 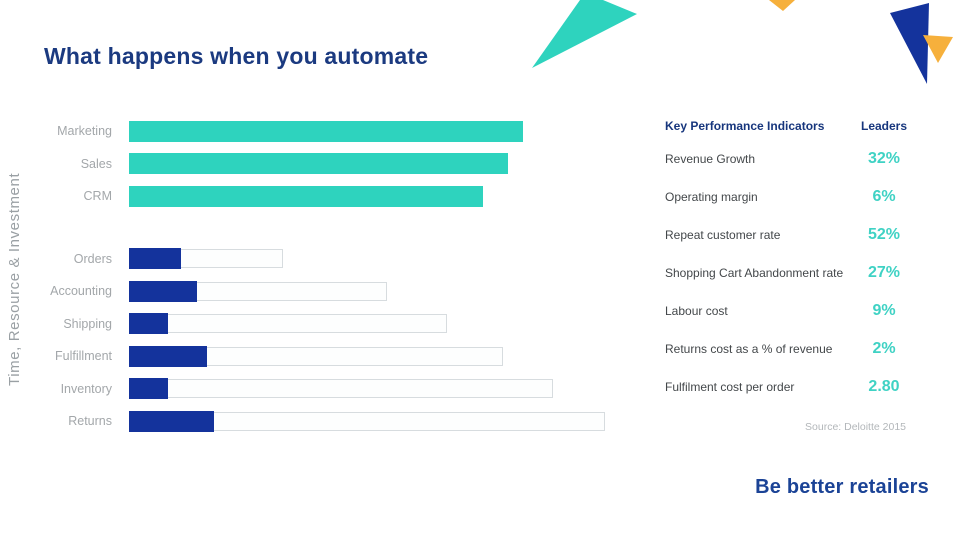 I want to click on table-row: Returns cost as a % of revenue 2%, so click(x=792, y=349).